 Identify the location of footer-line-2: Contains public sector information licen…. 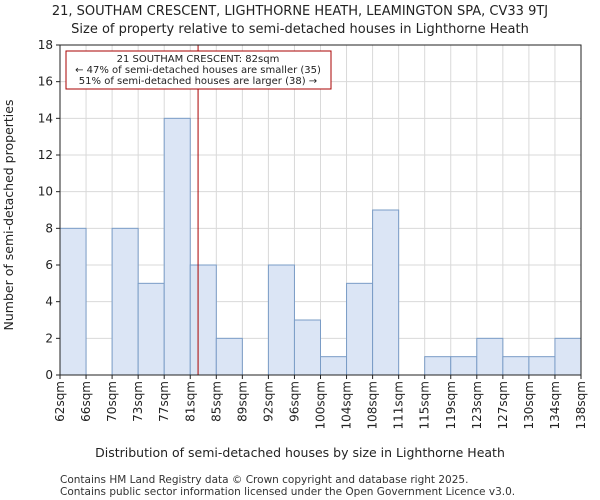
(287, 492).